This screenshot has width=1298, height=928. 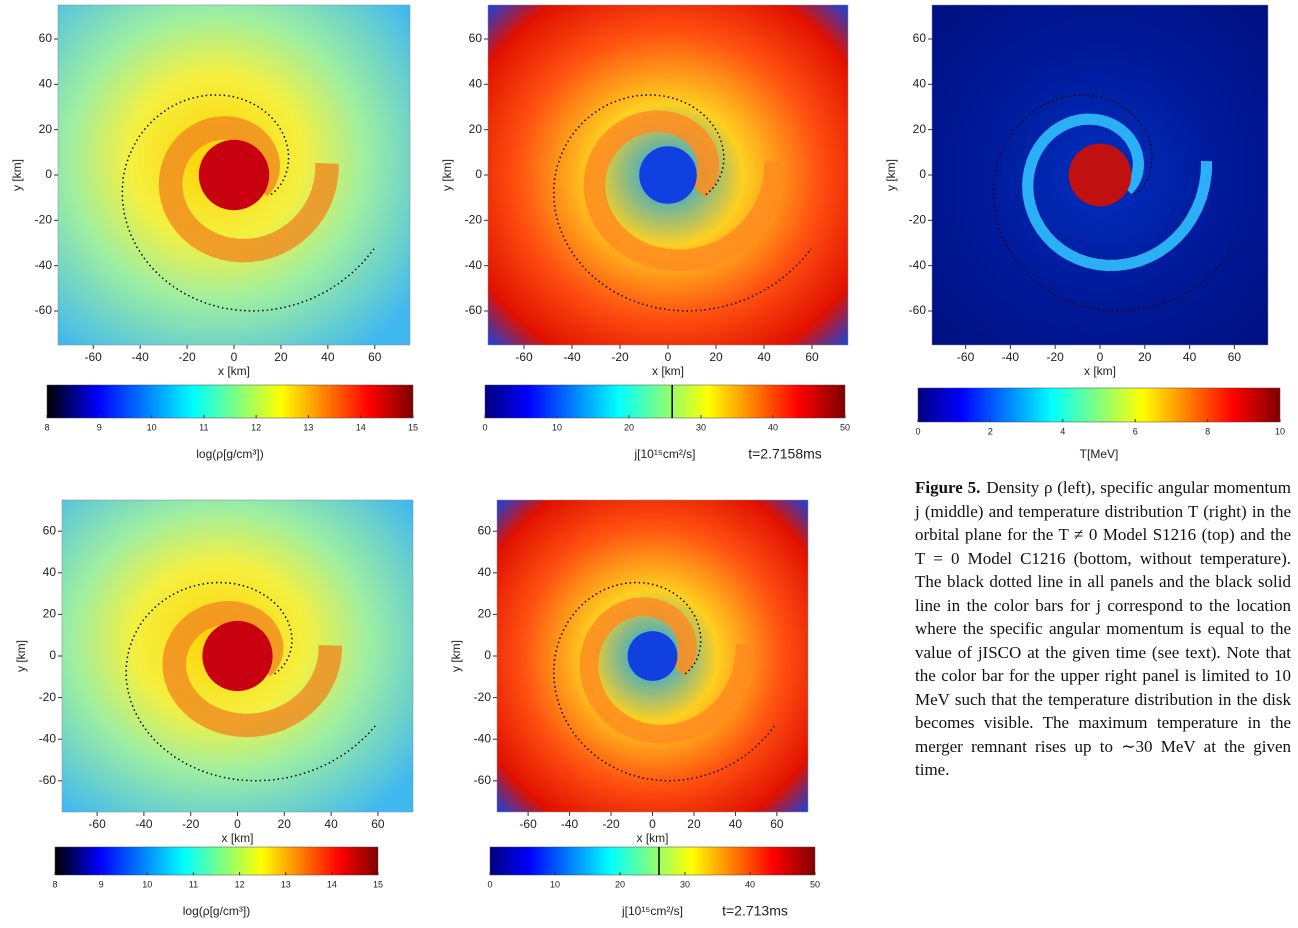 I want to click on colorbar-tick-label: 4, so click(x=1062, y=431).